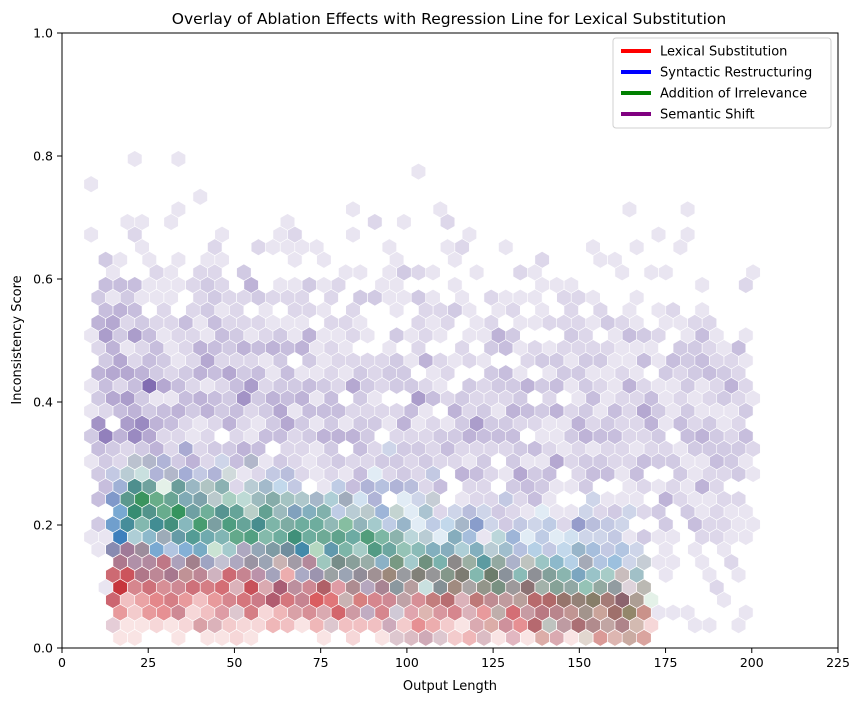  I want to click on y-tick-label: 0.2, so click(43, 525).